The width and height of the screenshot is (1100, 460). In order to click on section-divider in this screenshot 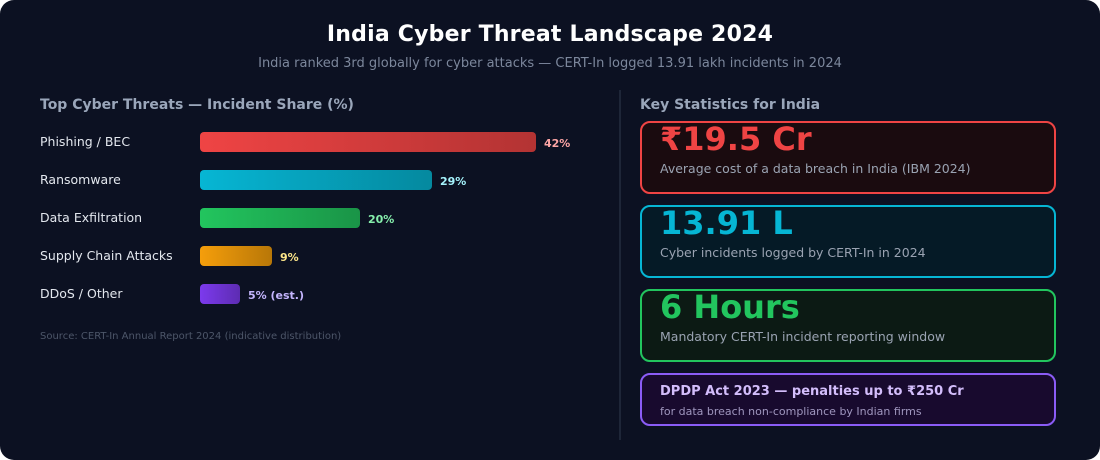, I will do `click(620, 265)`.